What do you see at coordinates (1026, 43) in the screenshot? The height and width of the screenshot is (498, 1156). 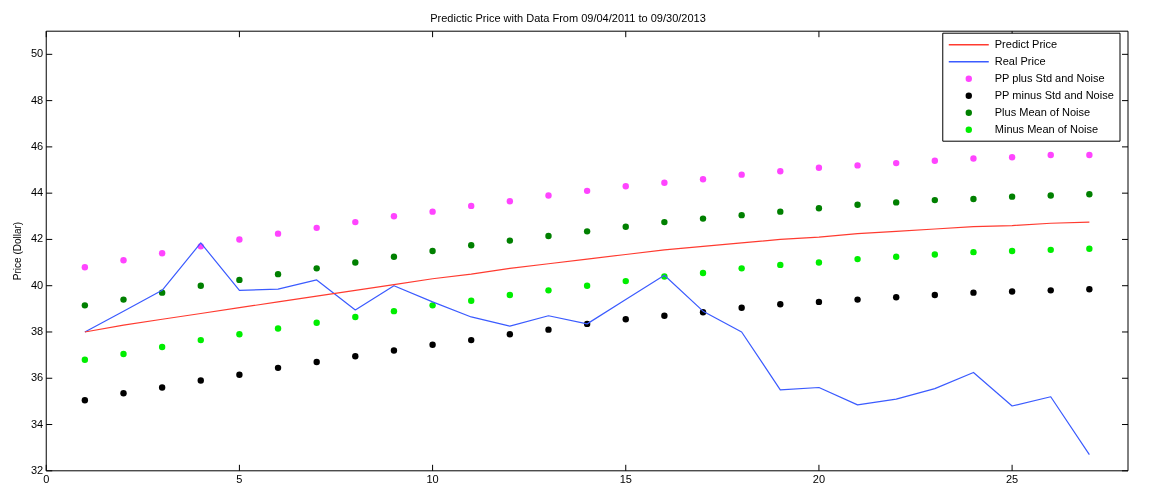 I see `legend-label: Predict Price` at bounding box center [1026, 43].